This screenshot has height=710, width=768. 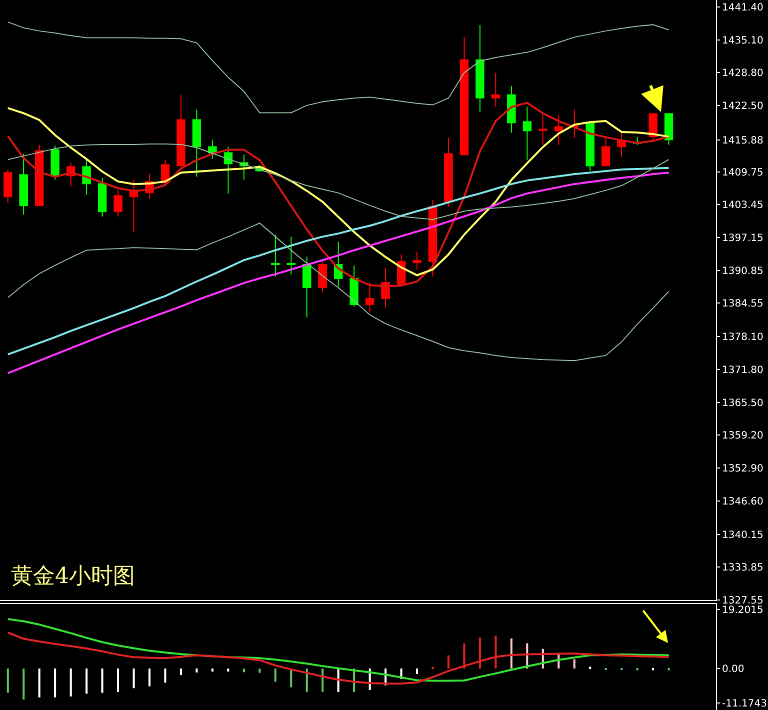 I want to click on y-tick-label: 1422.50, so click(x=743, y=106).